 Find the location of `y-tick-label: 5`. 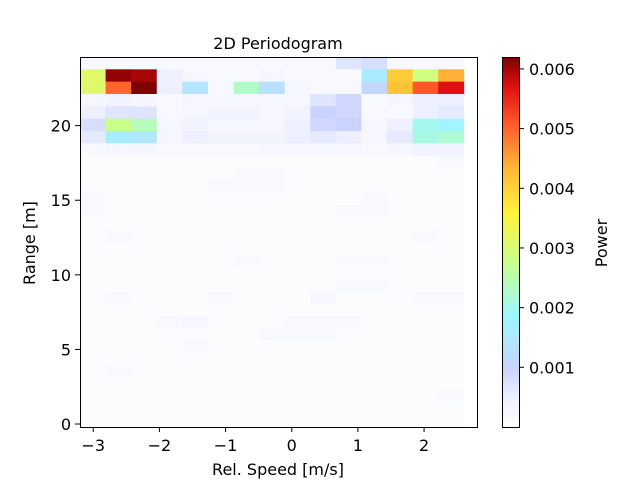

y-tick-label: 5 is located at coordinates (66, 349).